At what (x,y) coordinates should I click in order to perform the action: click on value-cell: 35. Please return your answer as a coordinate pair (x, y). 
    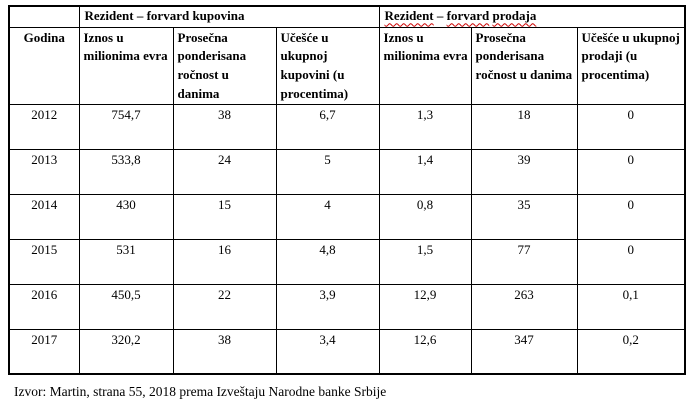
    Looking at the image, I should click on (524, 216).